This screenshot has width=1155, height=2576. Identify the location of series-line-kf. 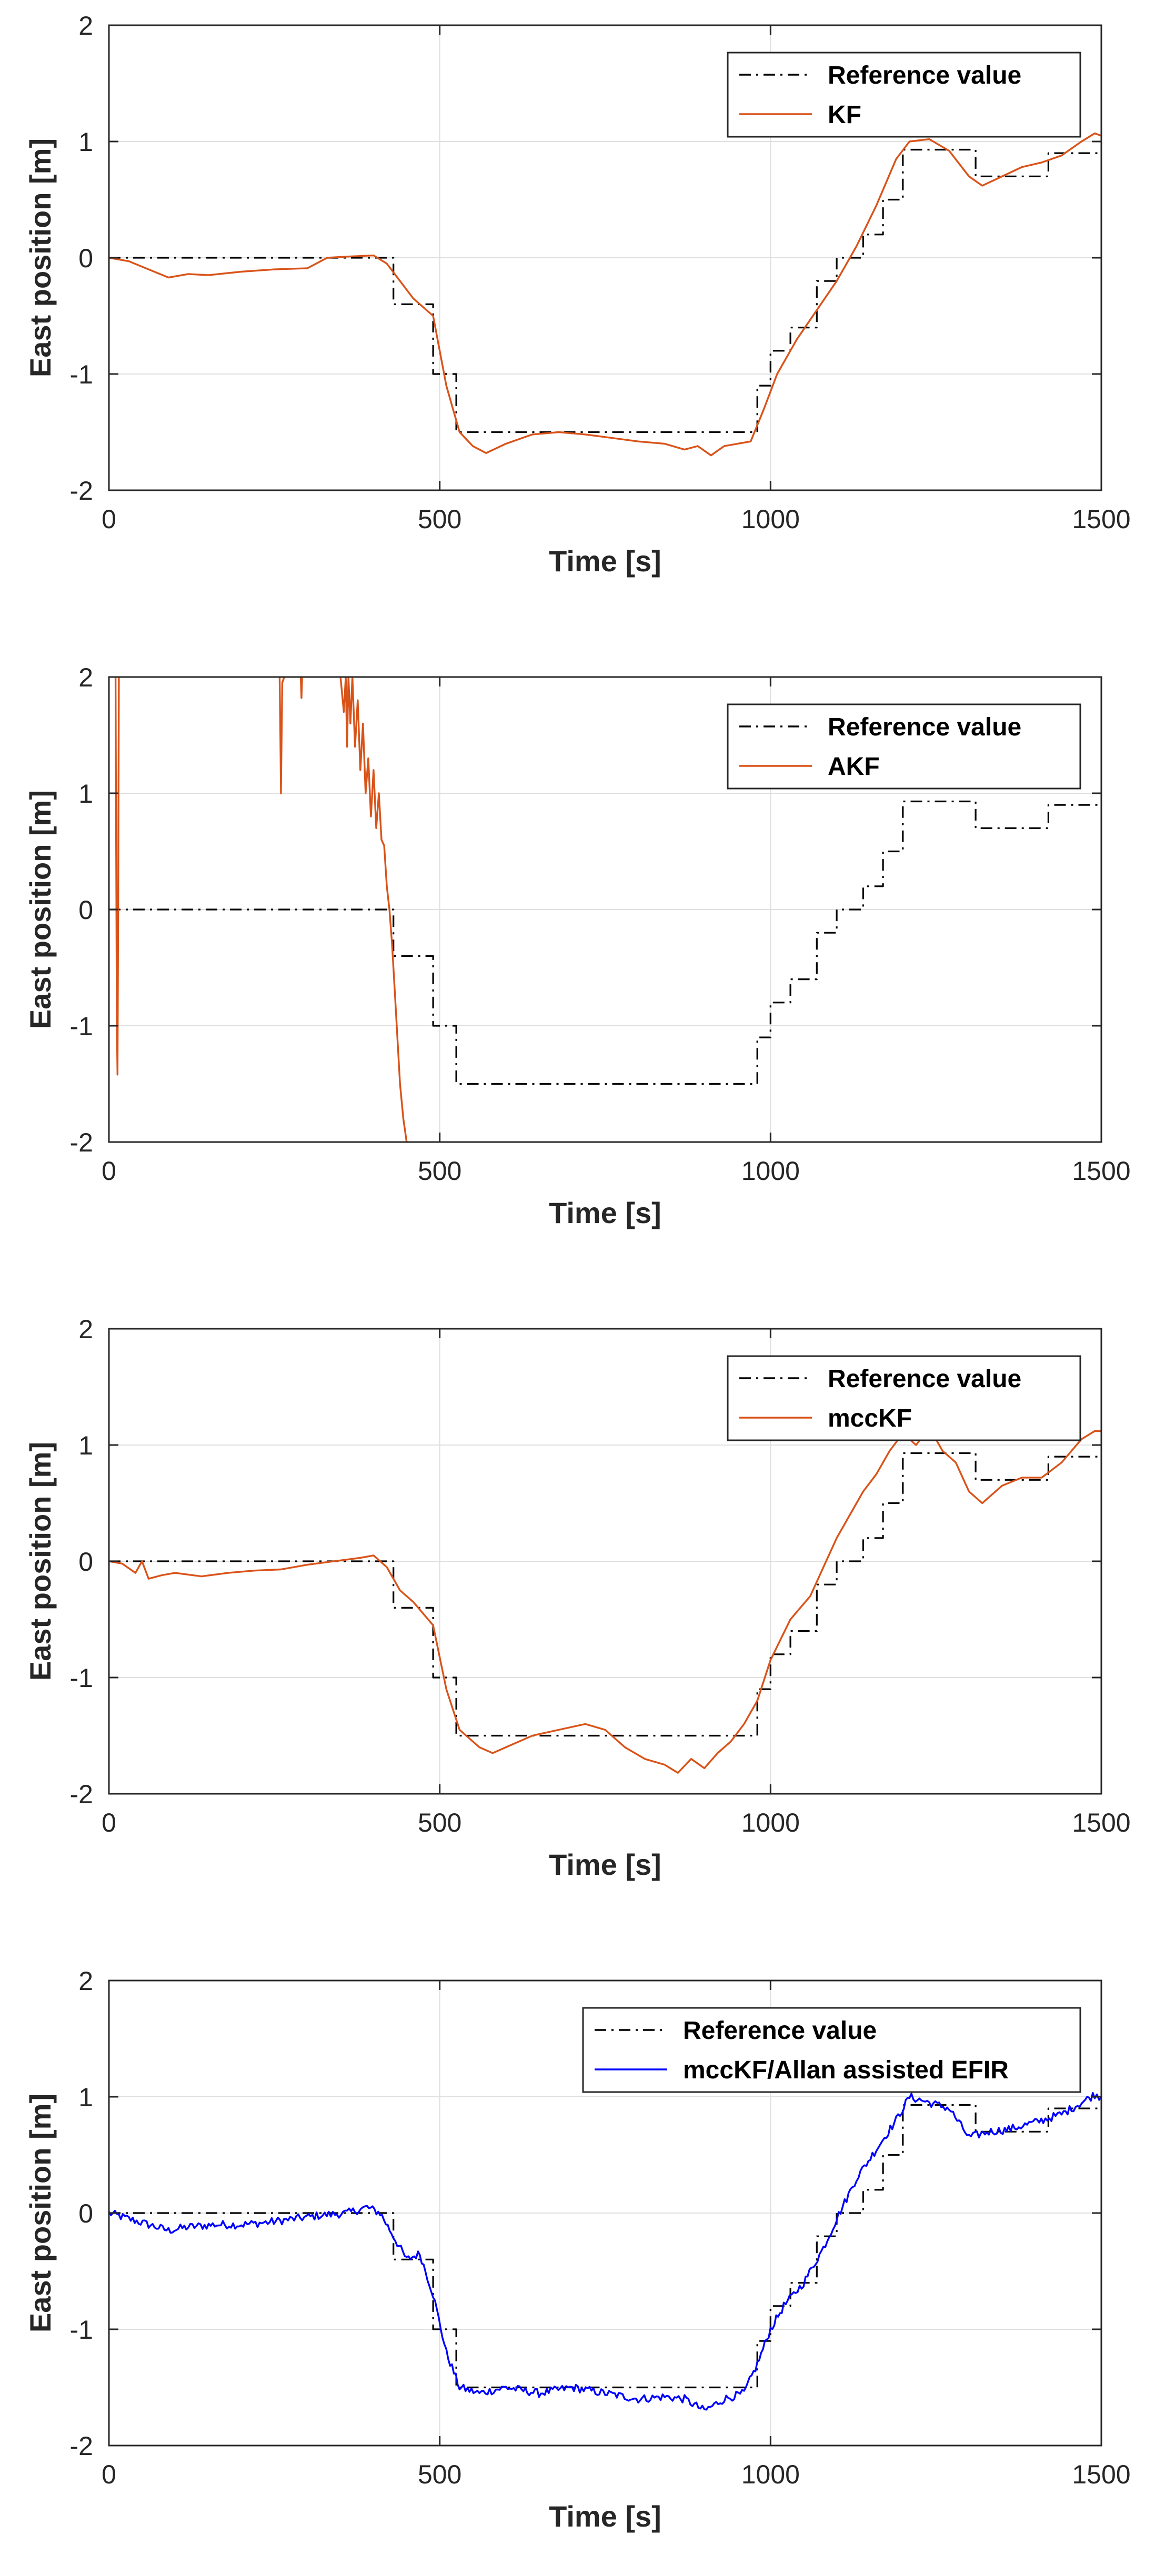
(605, 294).